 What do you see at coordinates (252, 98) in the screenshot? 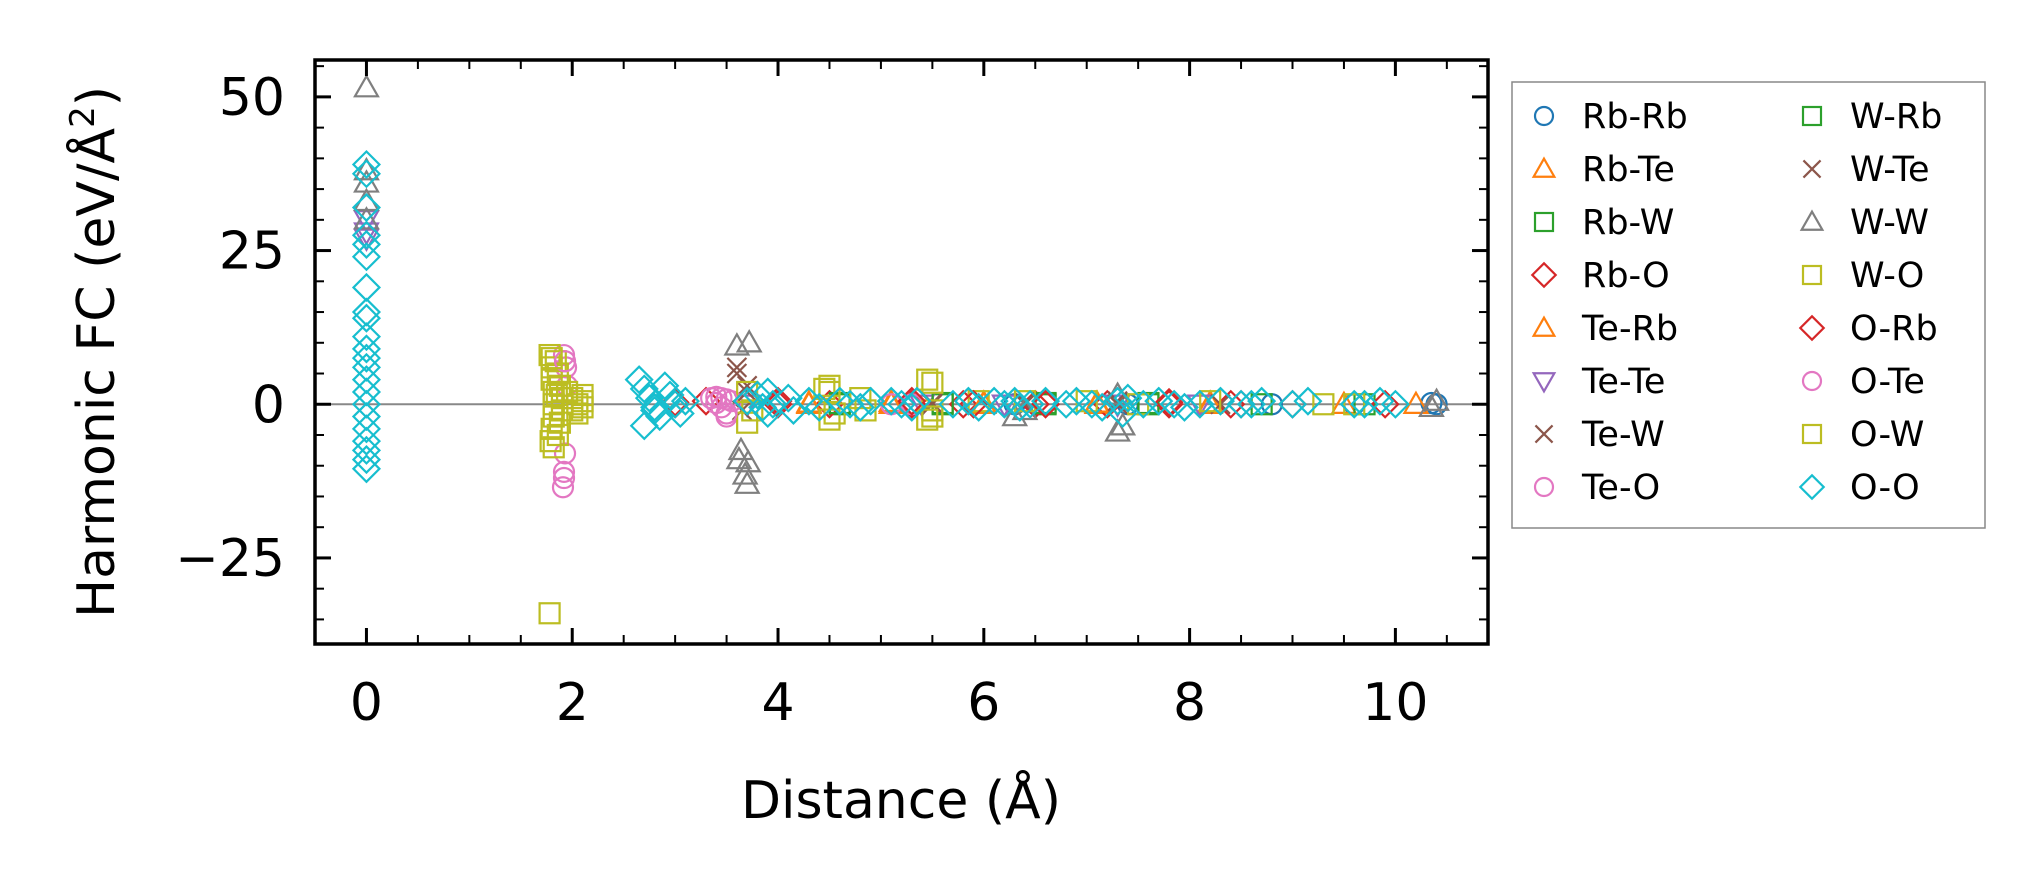
I see `y-tick-label: 50` at bounding box center [252, 98].